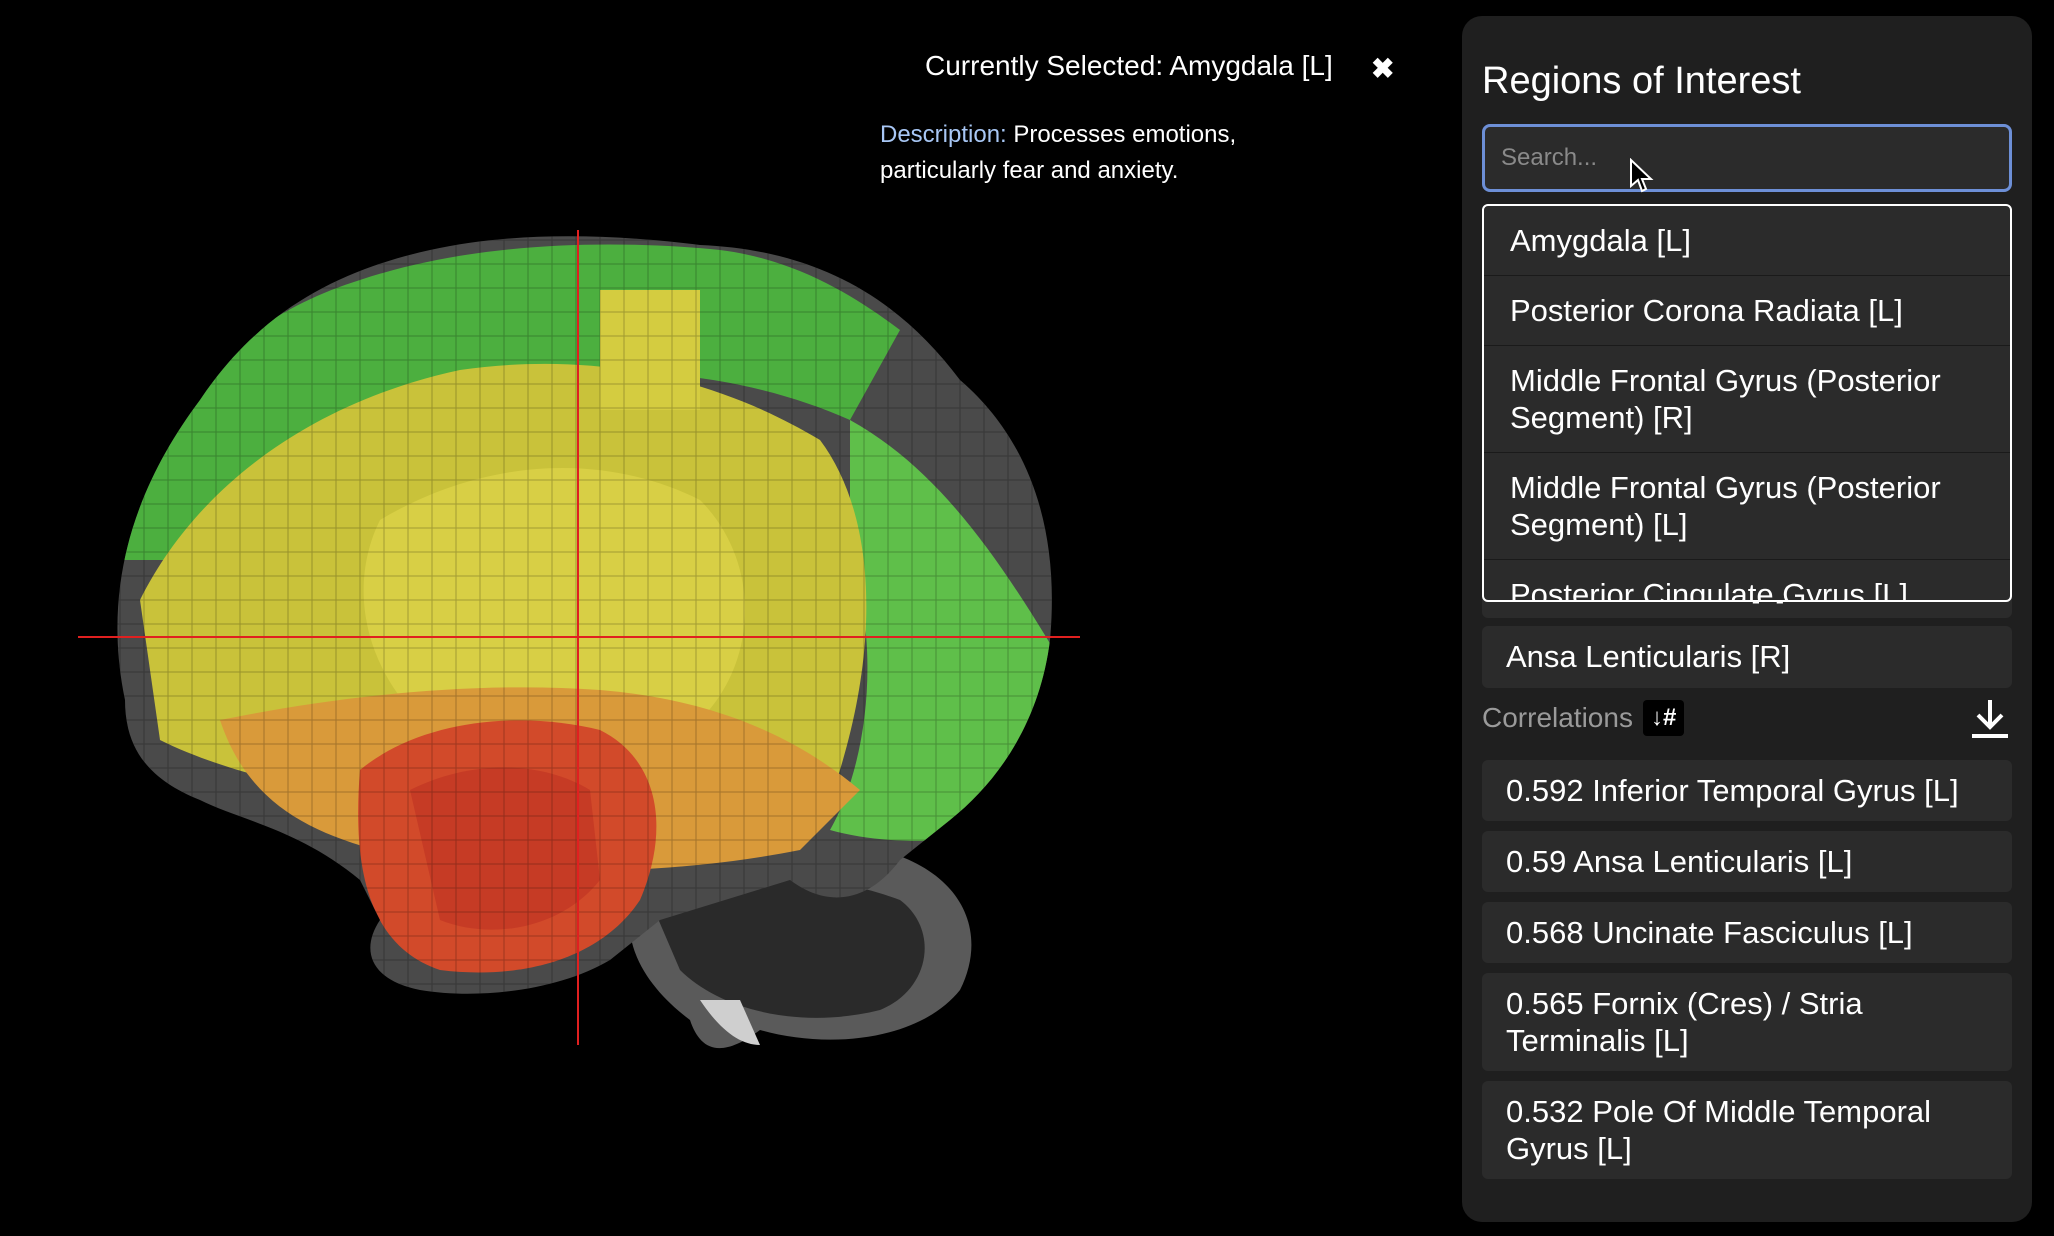  I want to click on dropdown-option: Posterior Cingulate Gyrus [L], so click(1747, 580).